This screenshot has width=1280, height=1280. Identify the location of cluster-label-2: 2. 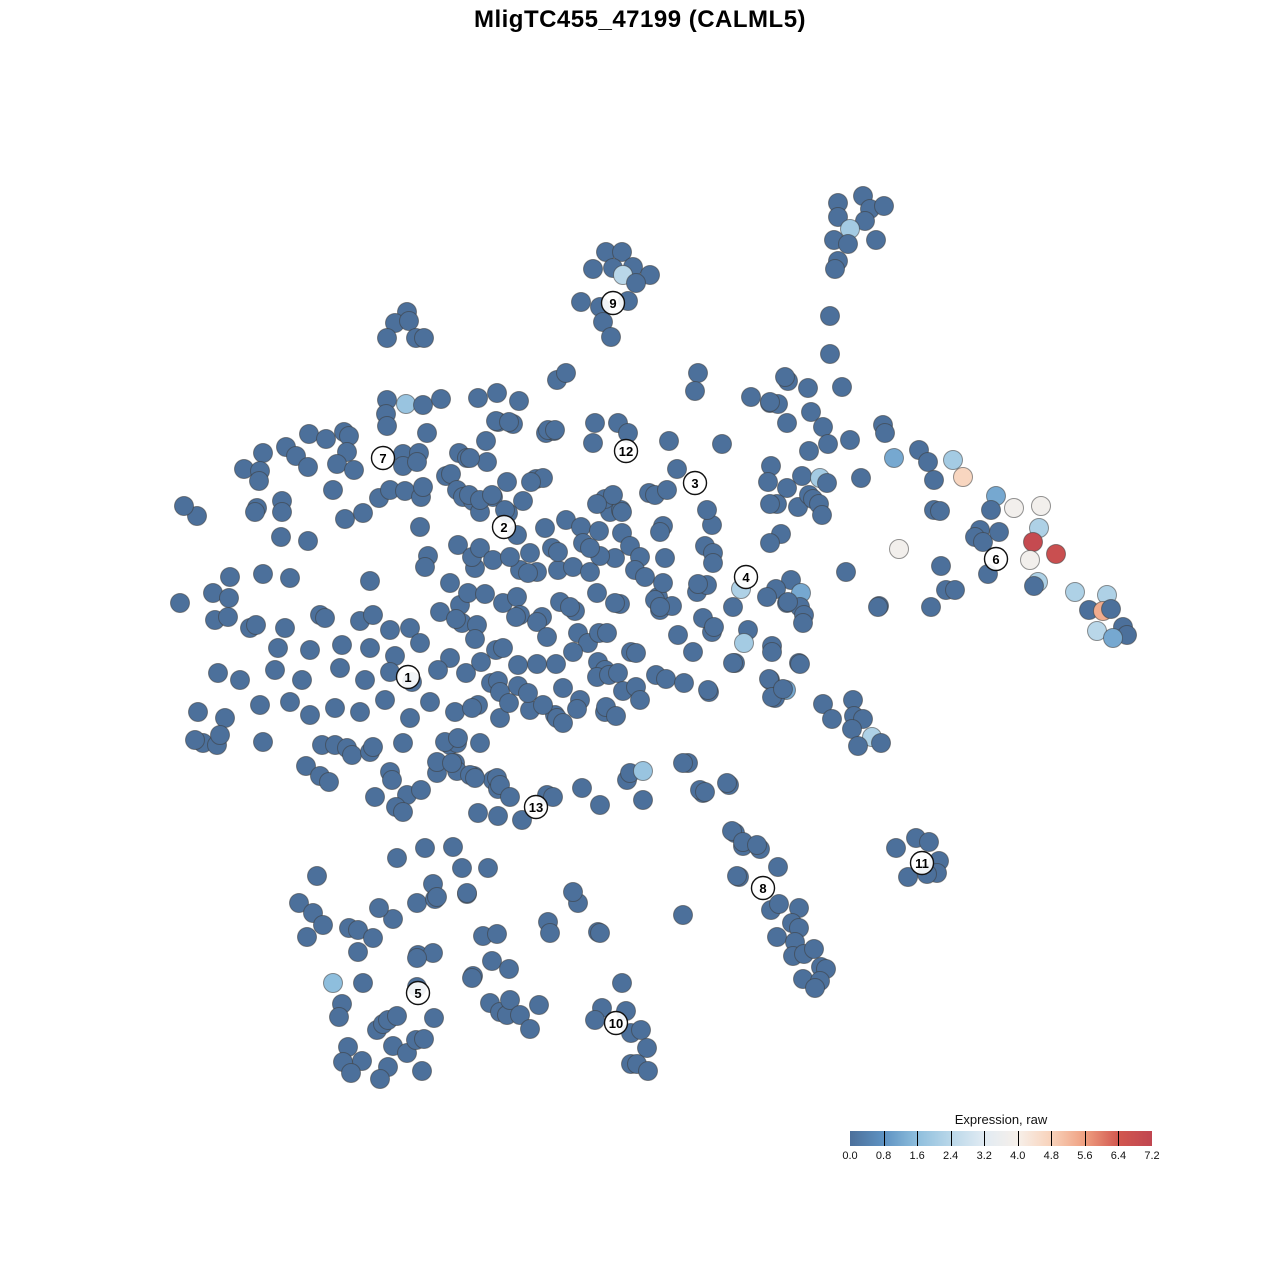
(504, 527).